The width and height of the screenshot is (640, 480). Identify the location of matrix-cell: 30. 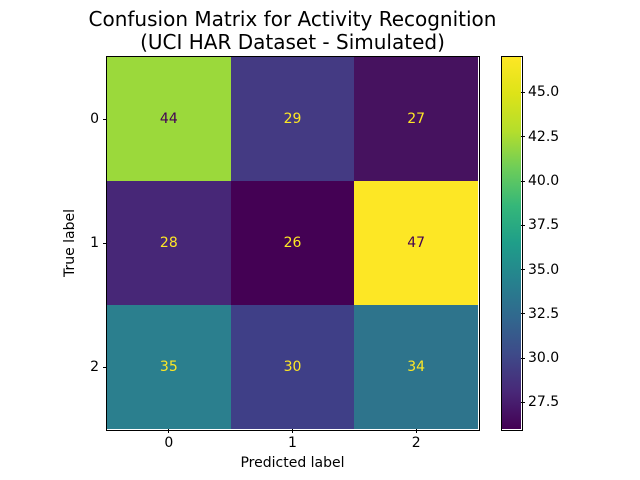
(292, 367).